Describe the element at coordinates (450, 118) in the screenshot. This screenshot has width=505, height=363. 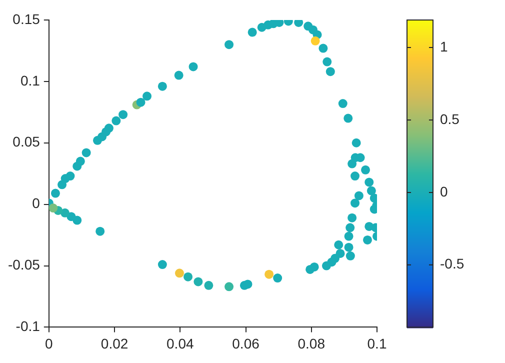
I see `color-bar-label: 0.5` at that location.